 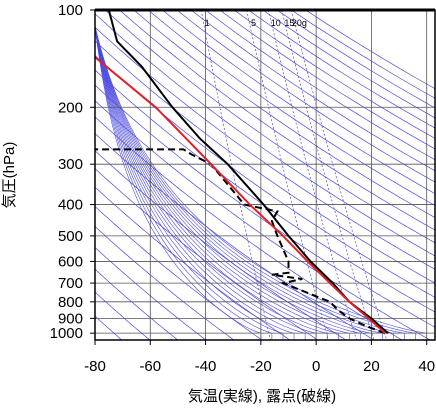 What do you see at coordinates (9, 175) in the screenshot?
I see `y-axis-label: 気圧(hPa)` at bounding box center [9, 175].